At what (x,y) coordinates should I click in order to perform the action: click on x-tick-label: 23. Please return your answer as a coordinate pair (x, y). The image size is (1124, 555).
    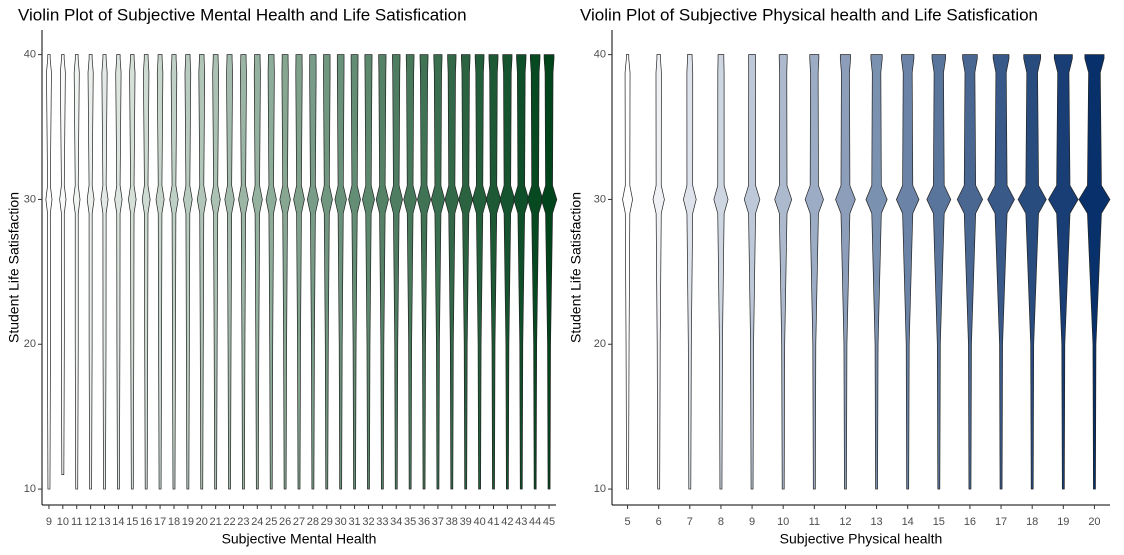
    Looking at the image, I should click on (243, 522).